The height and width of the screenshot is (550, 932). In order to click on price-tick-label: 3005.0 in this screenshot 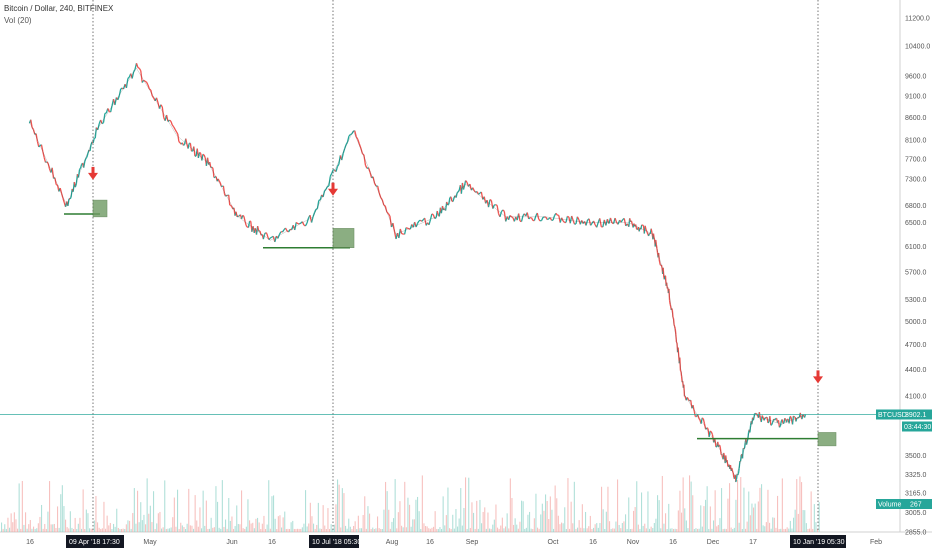, I will do `click(916, 513)`.